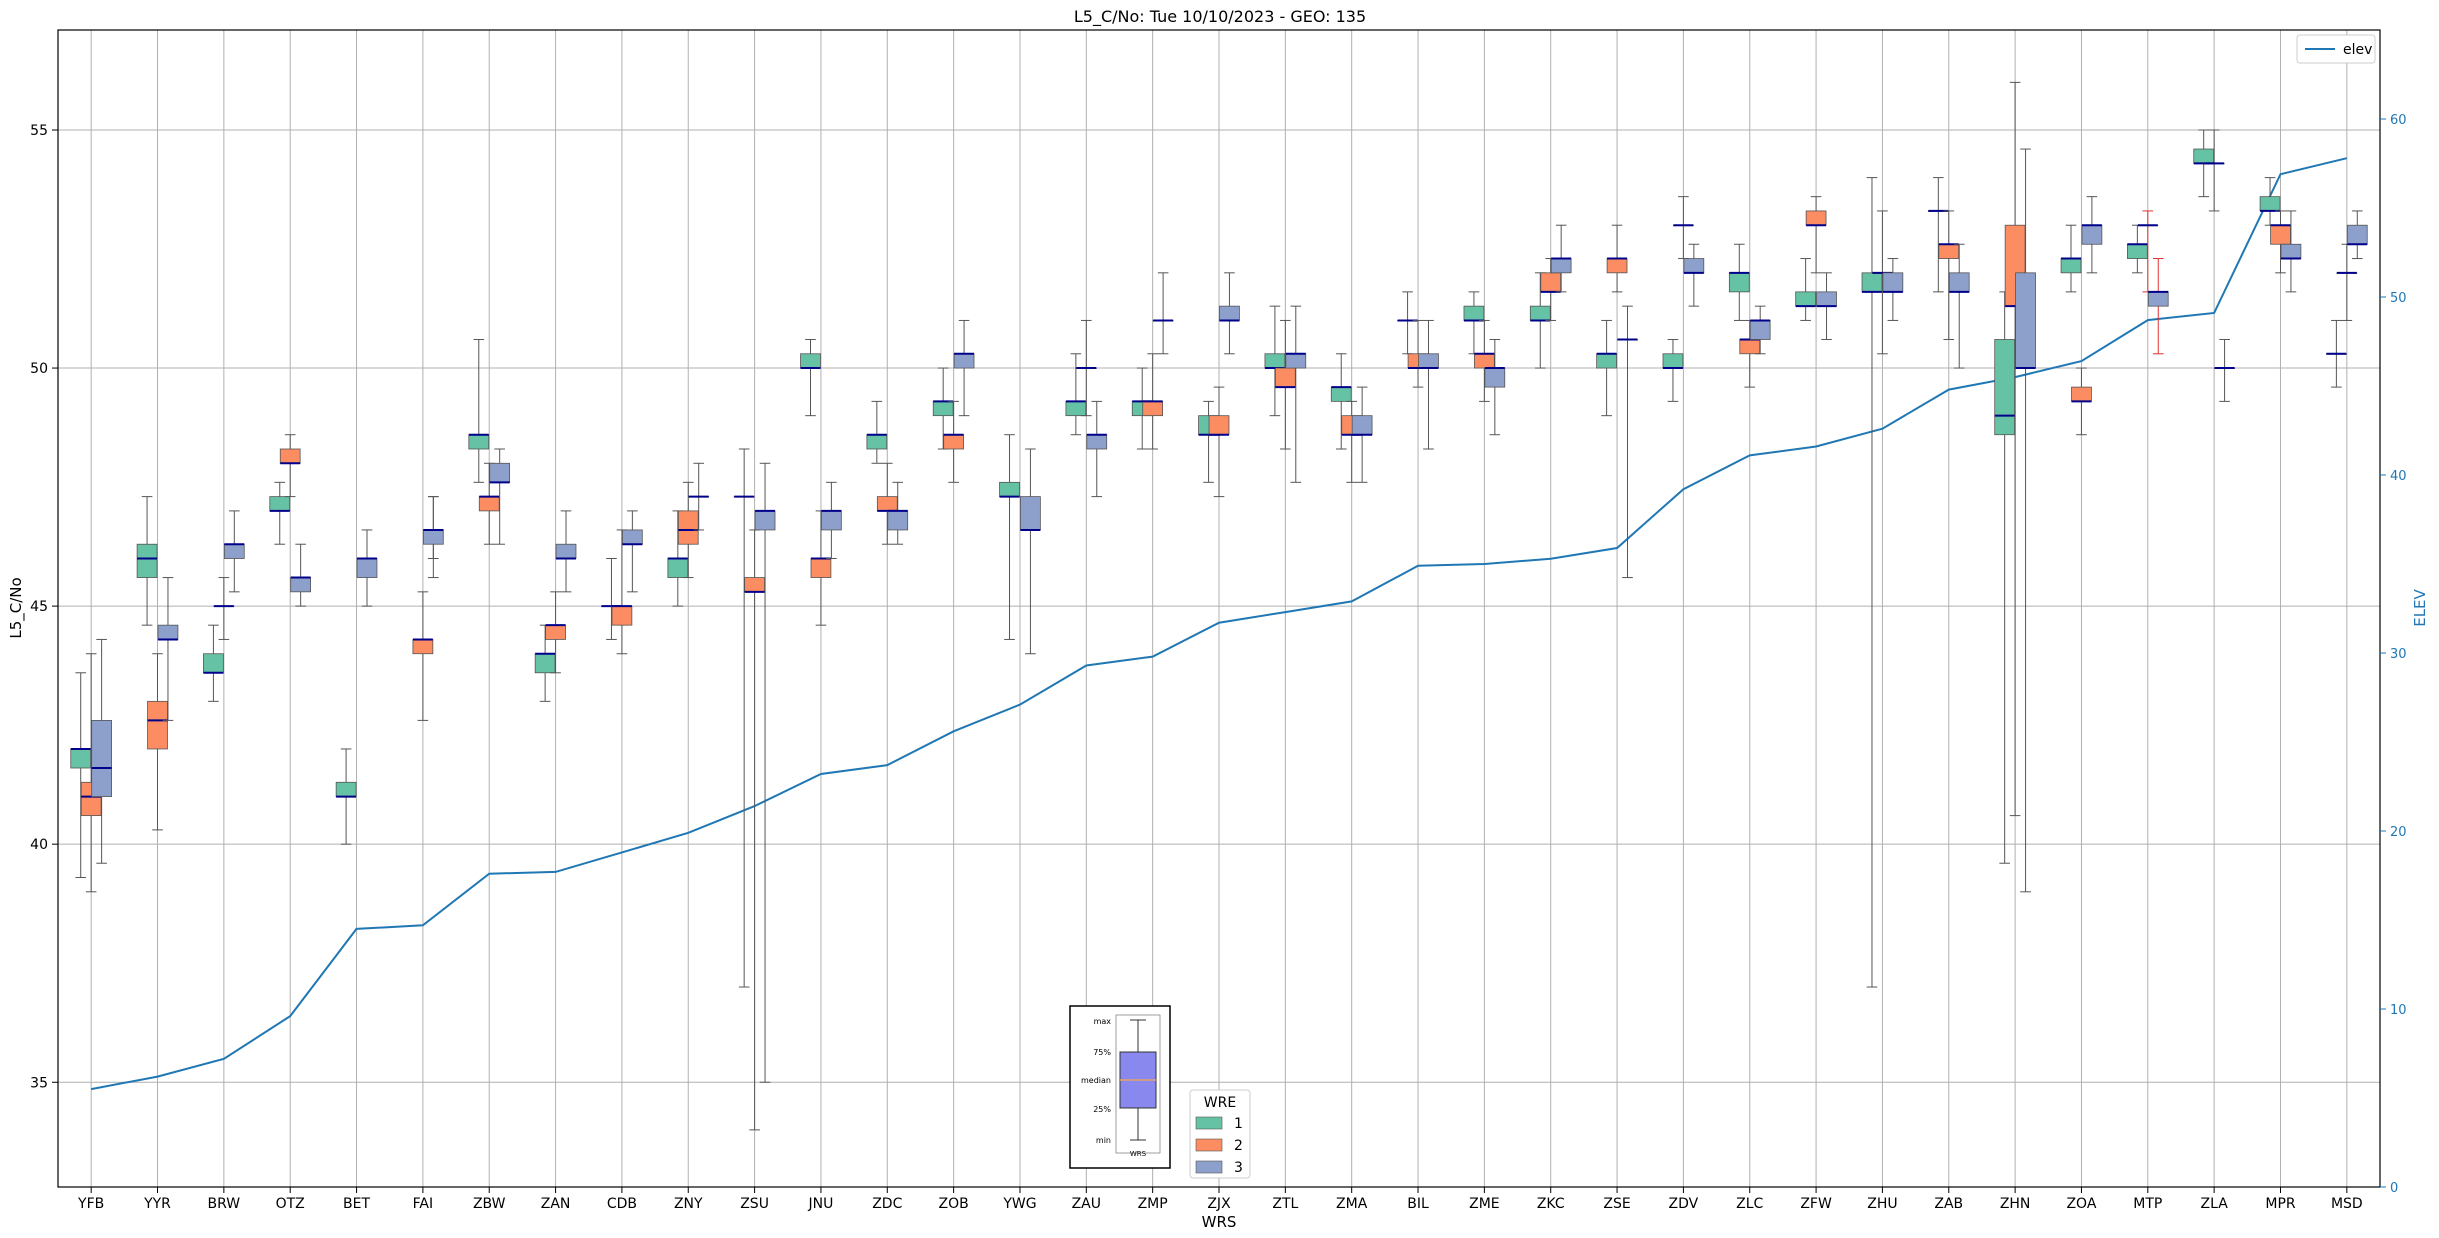 This screenshot has height=1238, width=2439. What do you see at coordinates (1285, 384) in the screenshot?
I see `box-ztl-wre2` at bounding box center [1285, 384].